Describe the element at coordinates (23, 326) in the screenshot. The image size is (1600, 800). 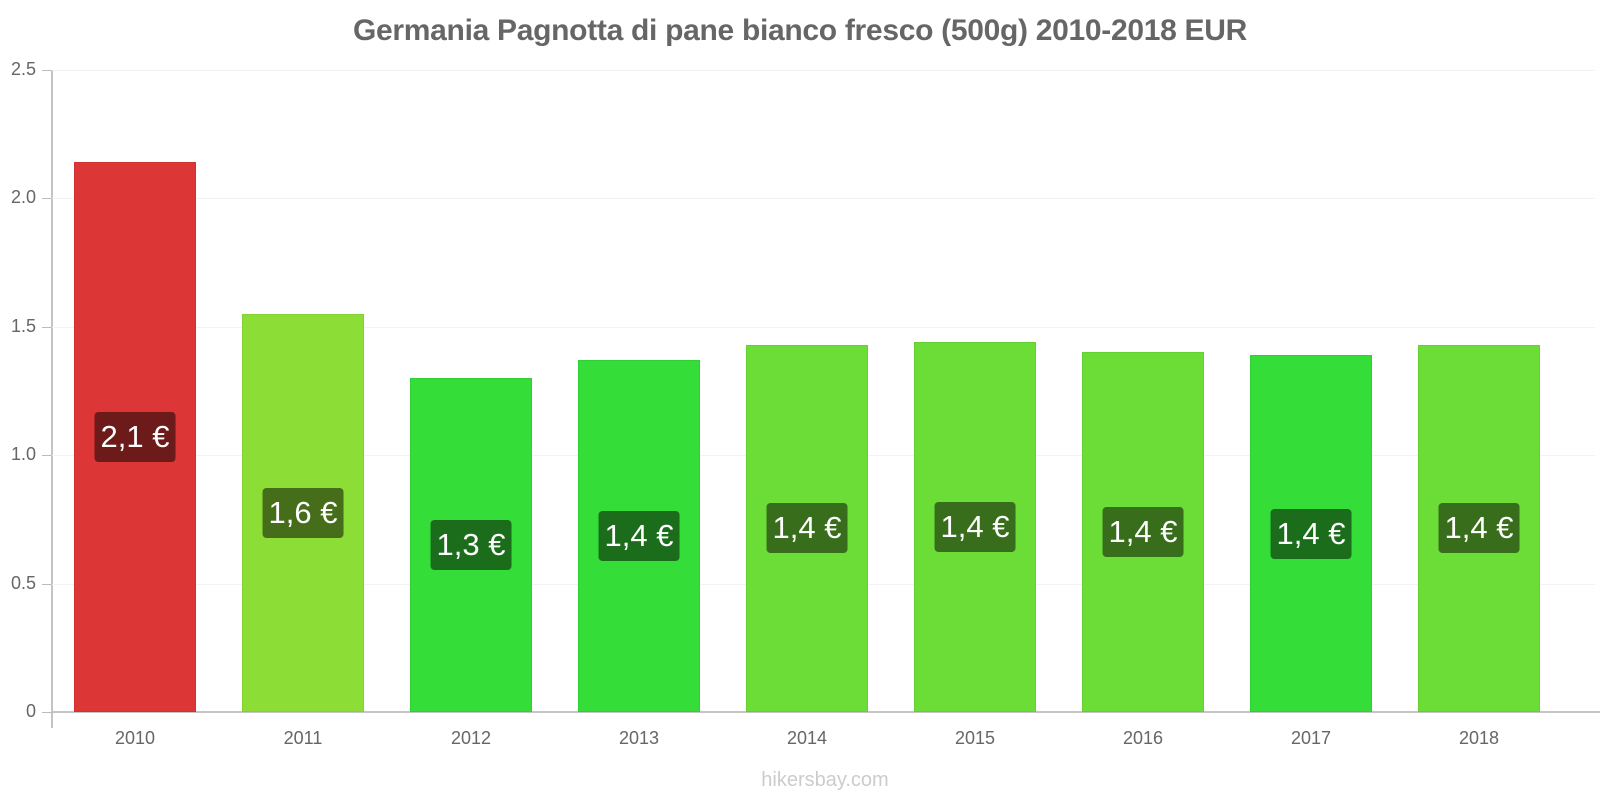
I see `y-tick-label: 1.5` at that location.